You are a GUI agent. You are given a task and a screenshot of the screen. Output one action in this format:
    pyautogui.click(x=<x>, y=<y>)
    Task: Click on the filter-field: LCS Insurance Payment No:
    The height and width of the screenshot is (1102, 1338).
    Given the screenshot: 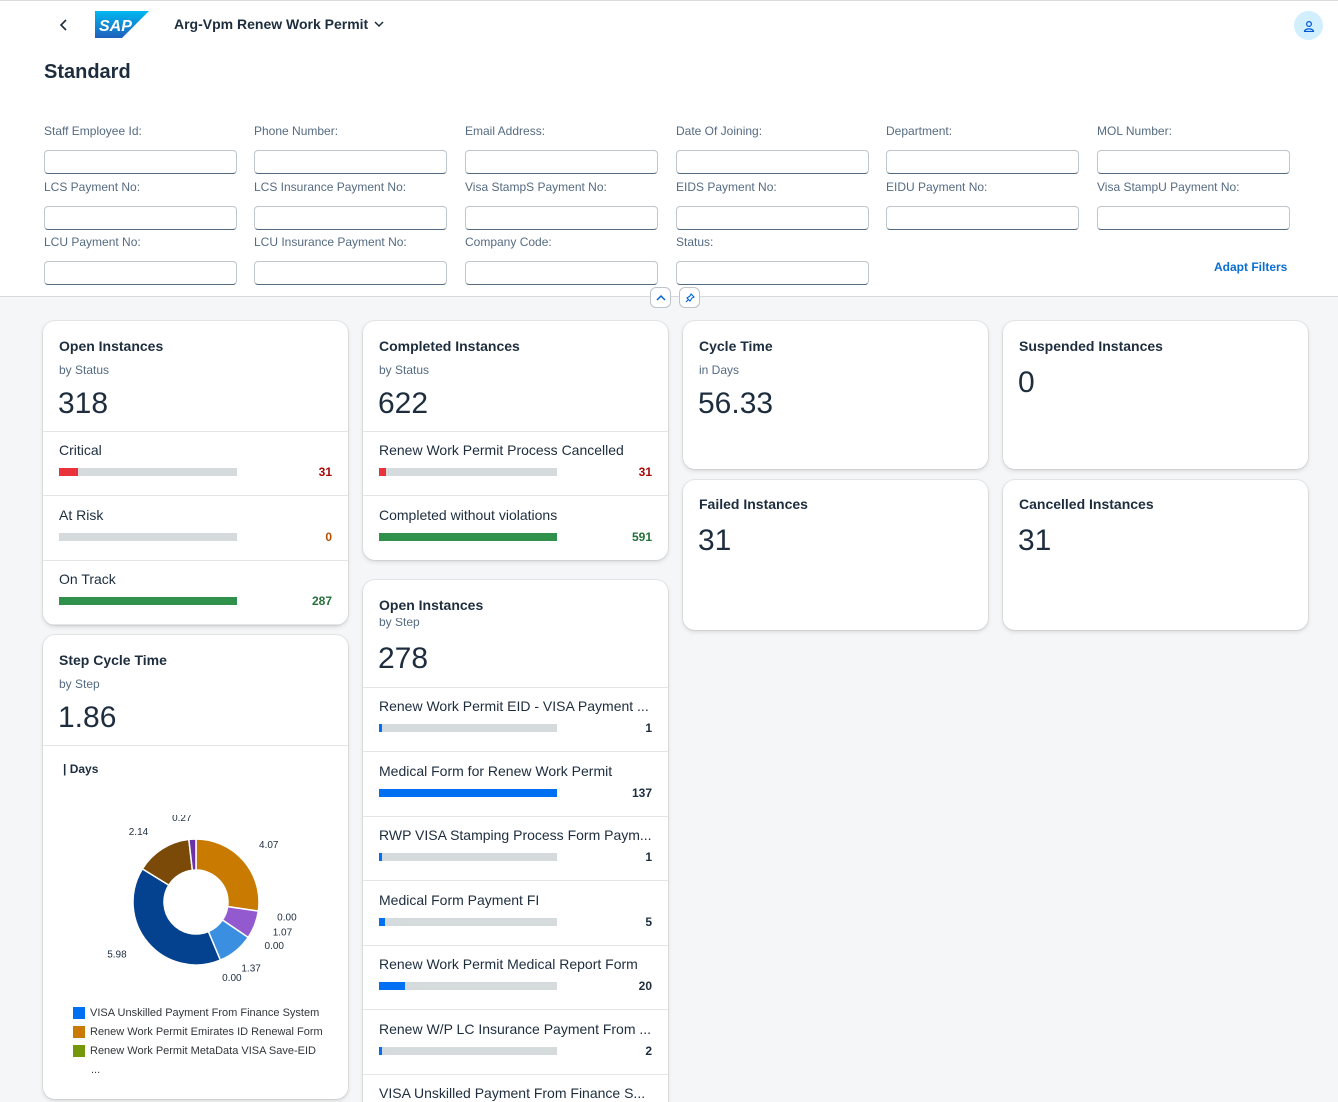 What is the action you would take?
    pyautogui.click(x=350, y=205)
    